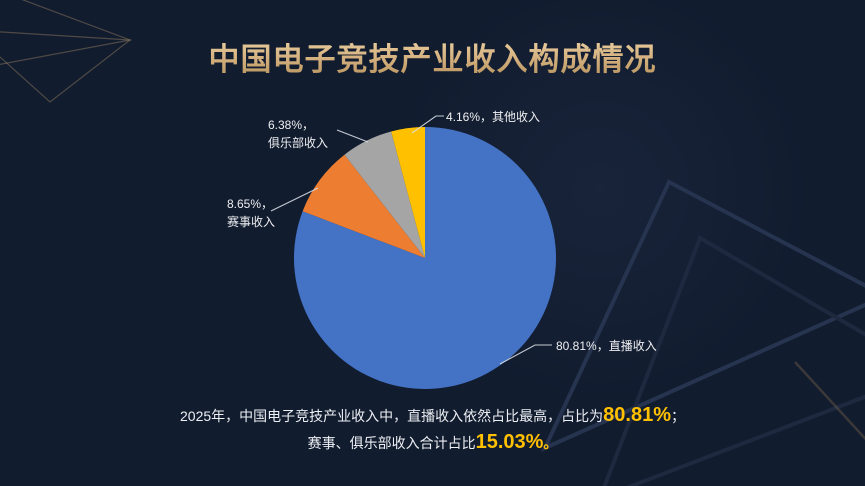  Describe the element at coordinates (829, 401) in the screenshot. I see `decor-gold-line-bottomright` at that location.